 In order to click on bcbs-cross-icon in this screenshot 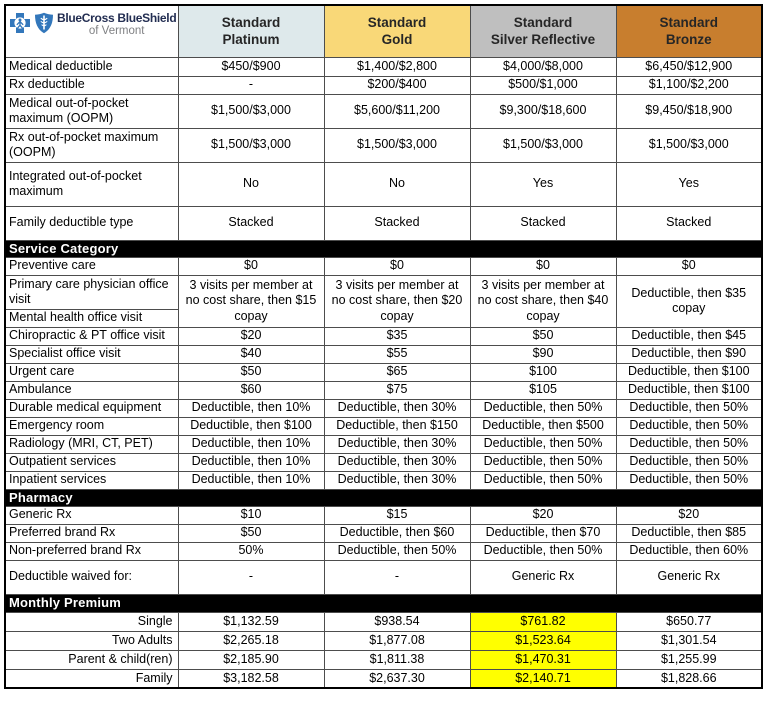, I will do `click(20, 22)`.